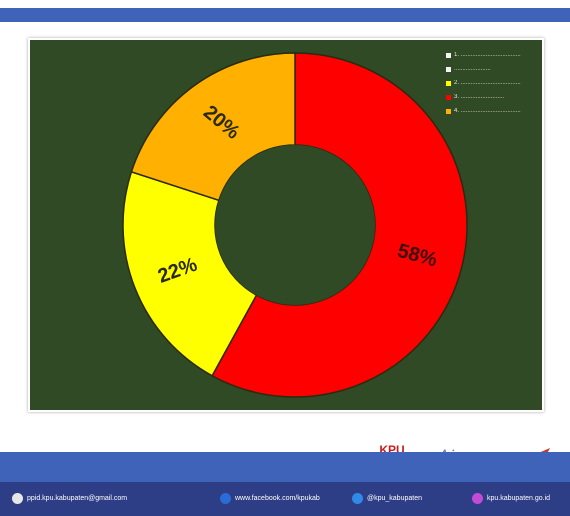 The height and width of the screenshot is (516, 570). Describe the element at coordinates (477, 498) in the screenshot. I see `globe-icon` at that location.